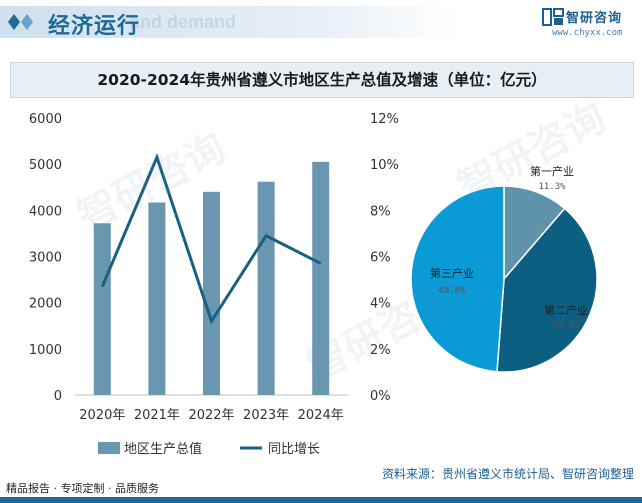  I want to click on footer-line, so click(321, 500).